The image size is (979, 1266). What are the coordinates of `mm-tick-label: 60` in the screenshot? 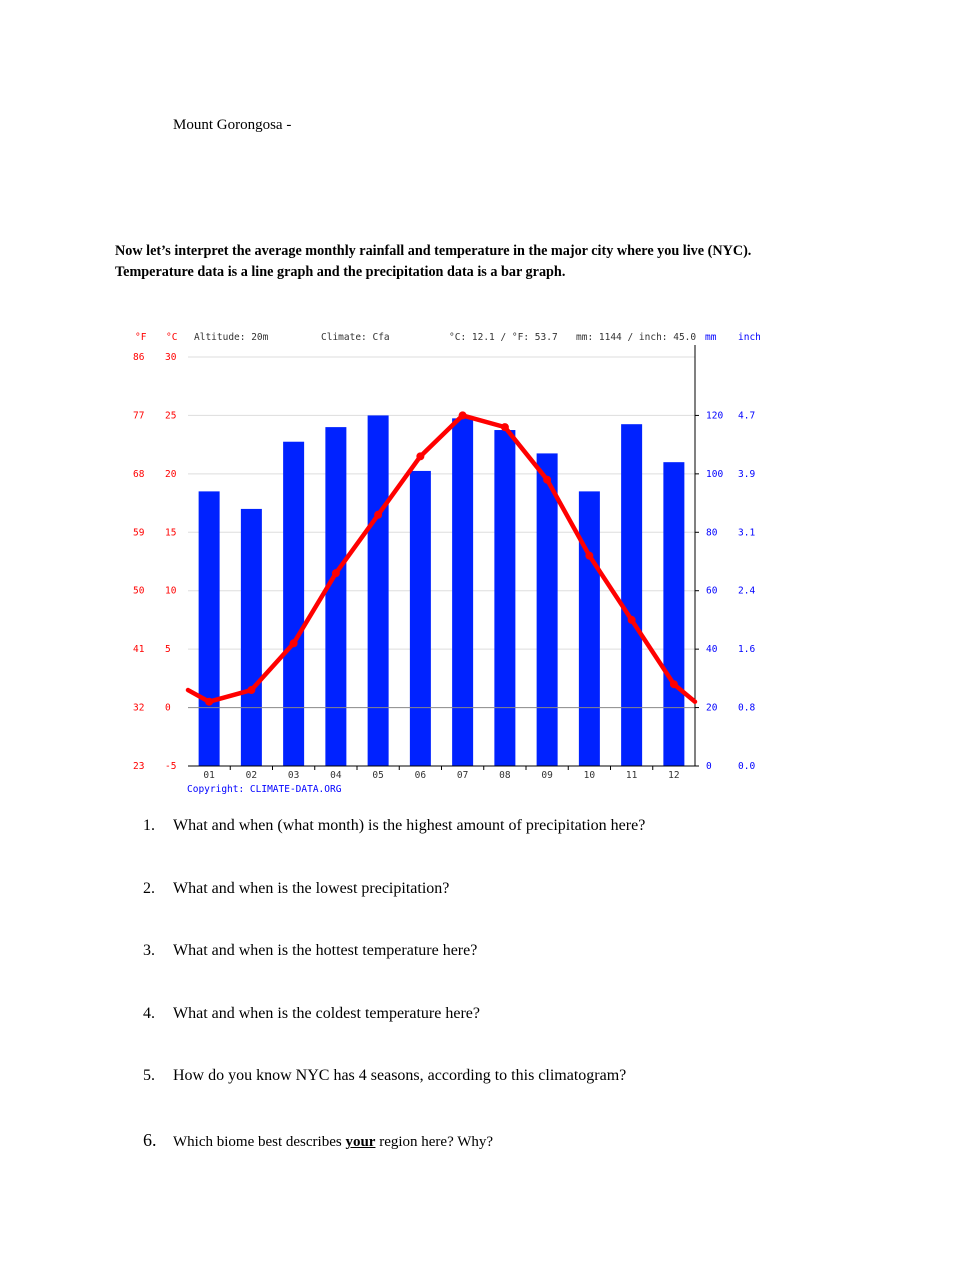 It's located at (712, 591).